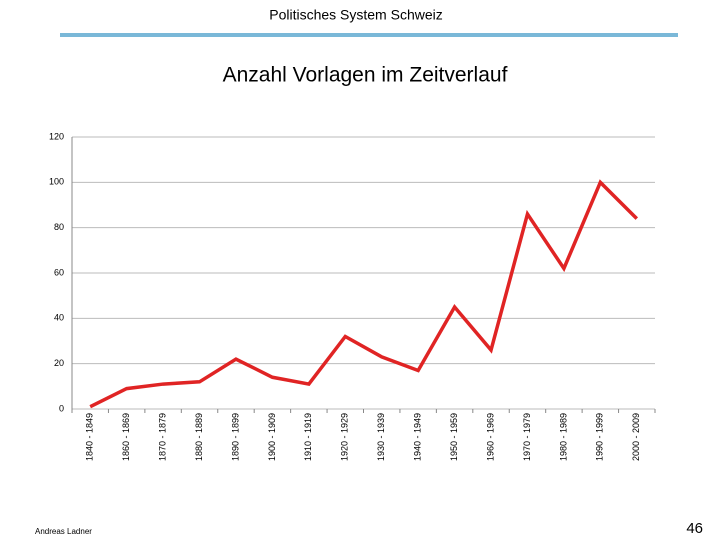  Describe the element at coordinates (56, 182) in the screenshot. I see `y-tick-label: 100` at that location.